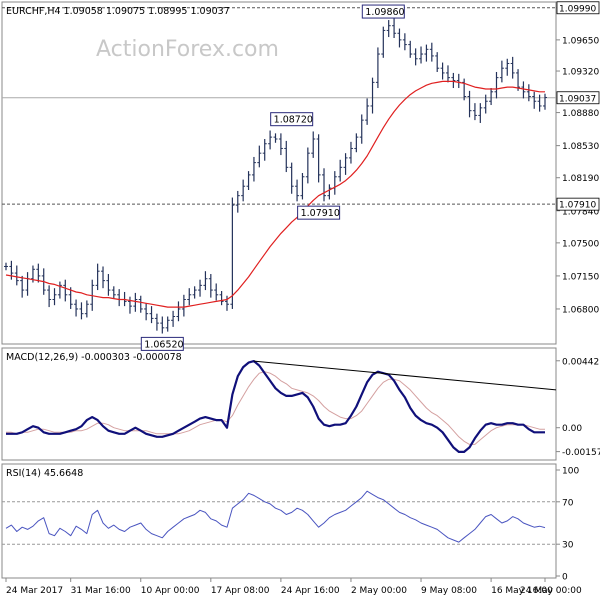 The height and width of the screenshot is (600, 600). What do you see at coordinates (580, 362) in the screenshot?
I see `macd-y-tick-label: 0.00442` at bounding box center [580, 362].